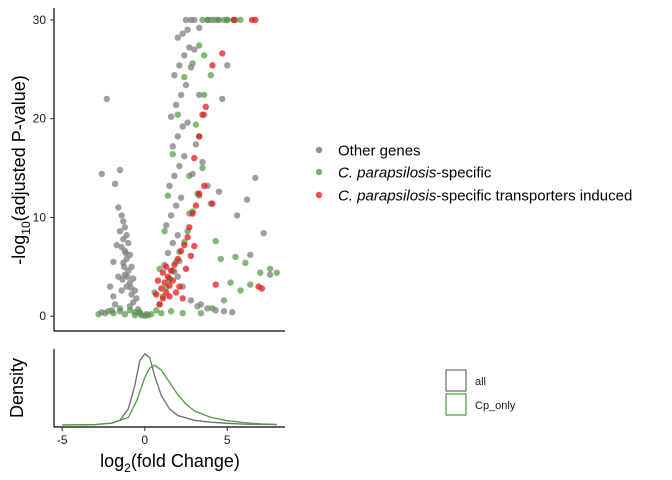 The image size is (672, 480). I want to click on legend-key-cp-transporters, so click(319, 195).